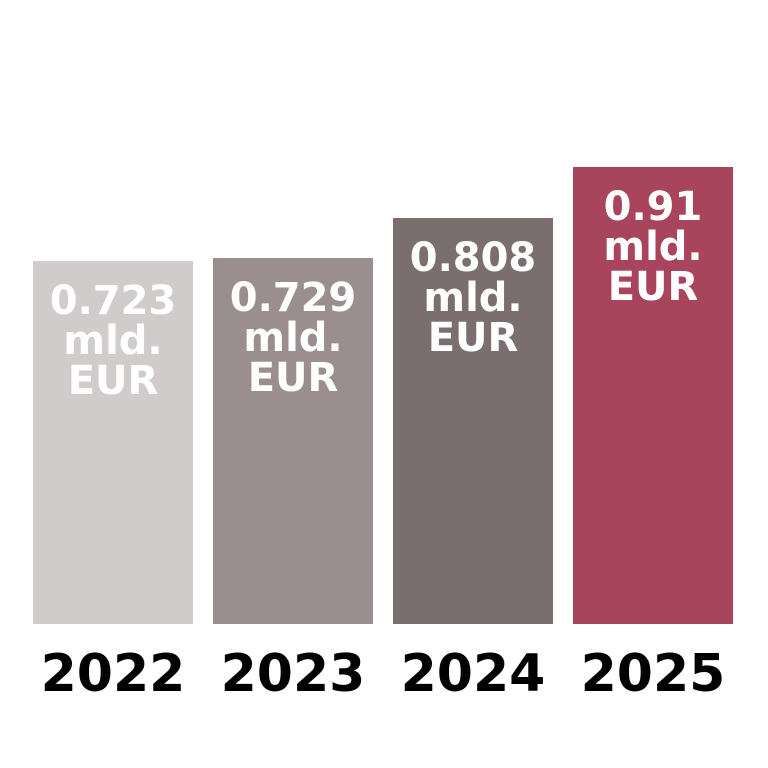  What do you see at coordinates (293, 674) in the screenshot?
I see `x-tick-label: 2023` at bounding box center [293, 674].